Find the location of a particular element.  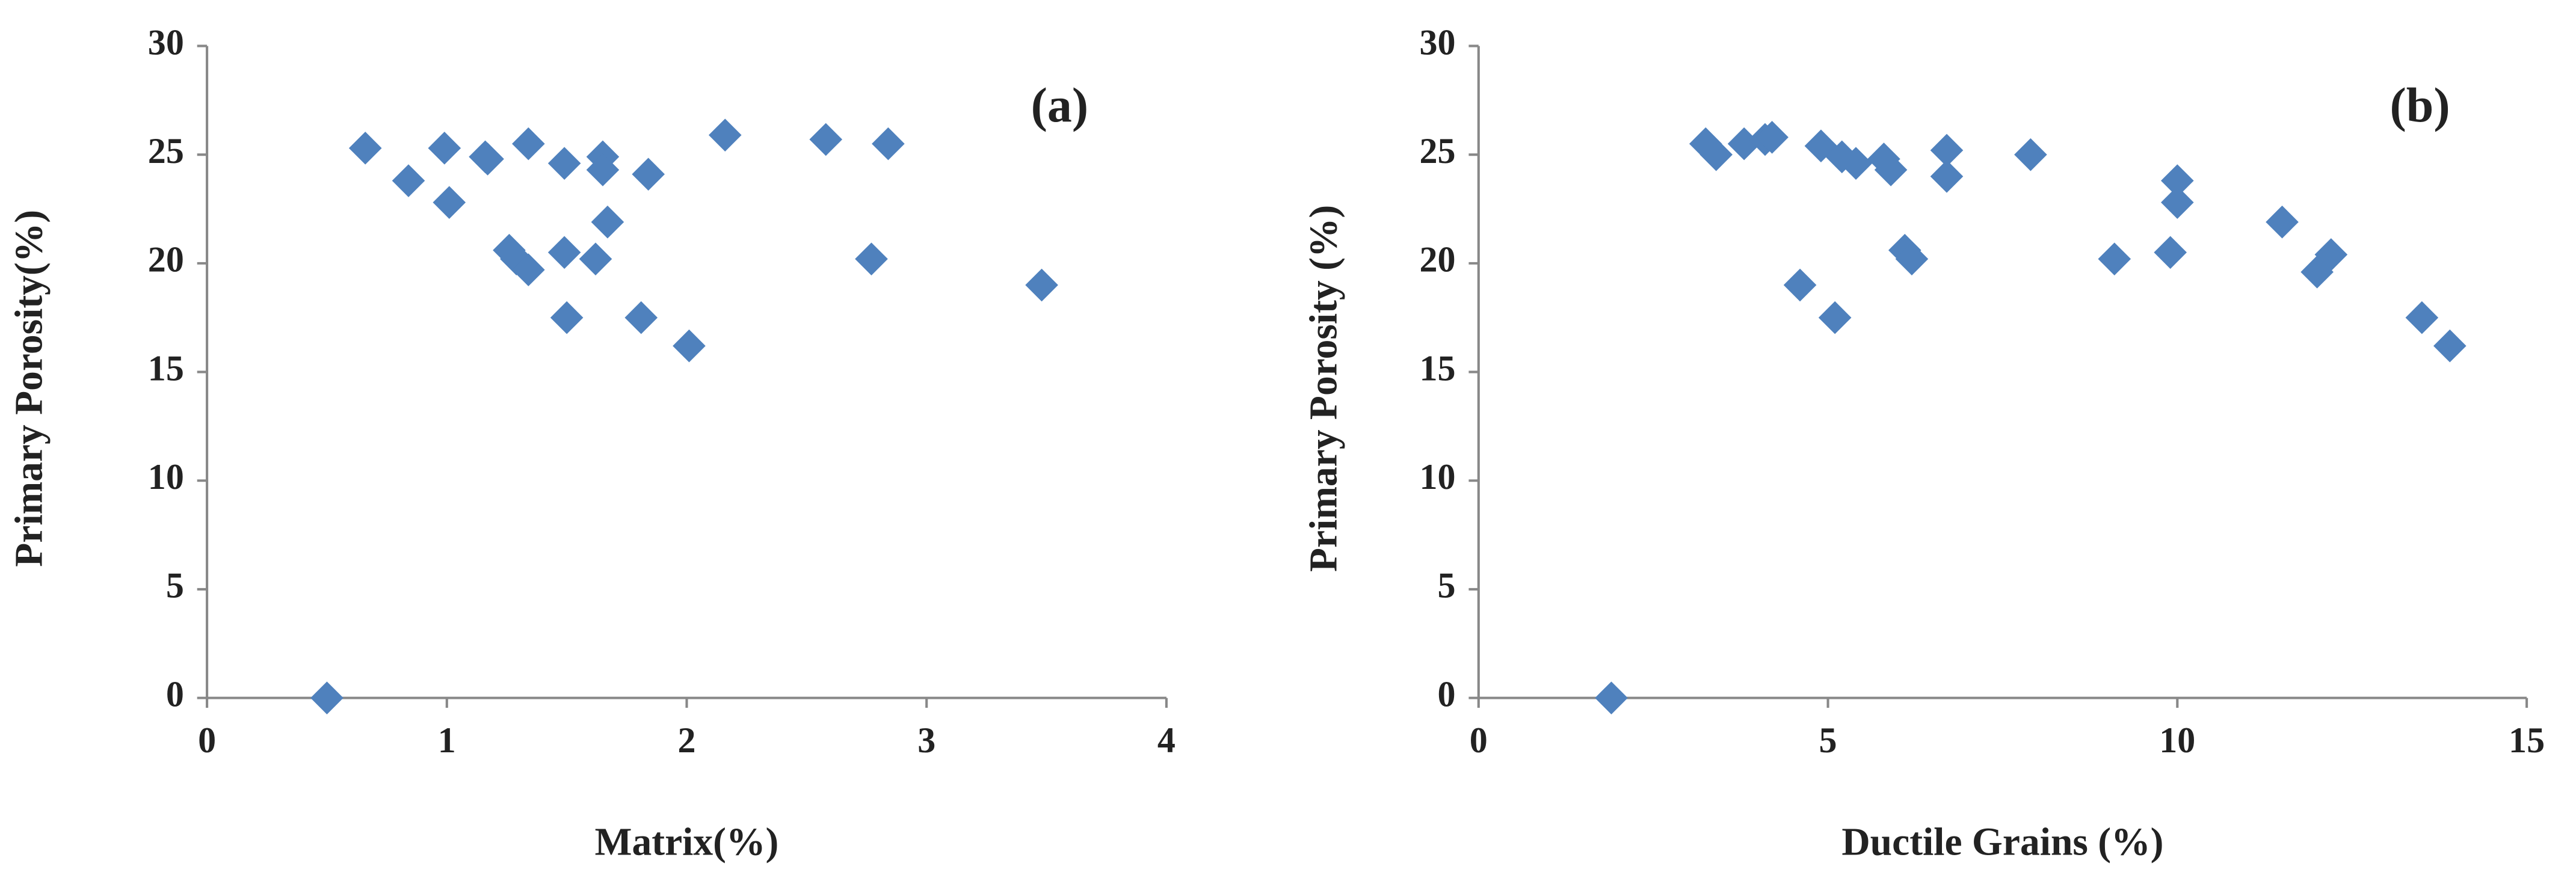

x-axis-label: Matrix(%) is located at coordinates (687, 842).